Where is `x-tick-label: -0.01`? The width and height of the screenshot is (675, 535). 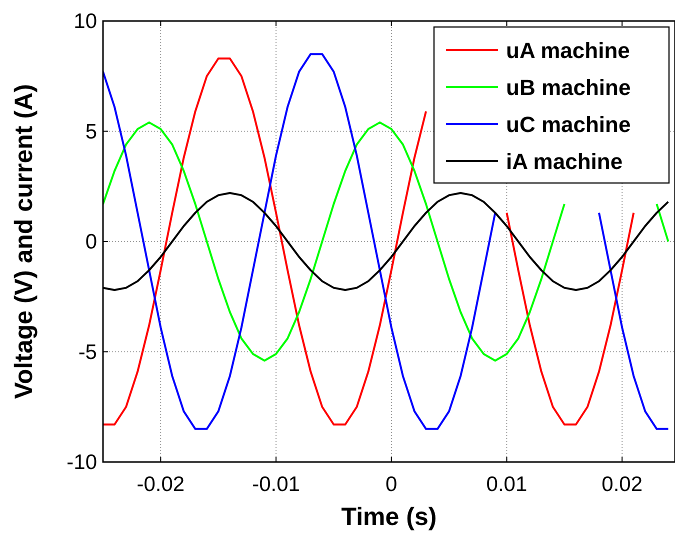
x-tick-label: -0.01 is located at coordinates (276, 484).